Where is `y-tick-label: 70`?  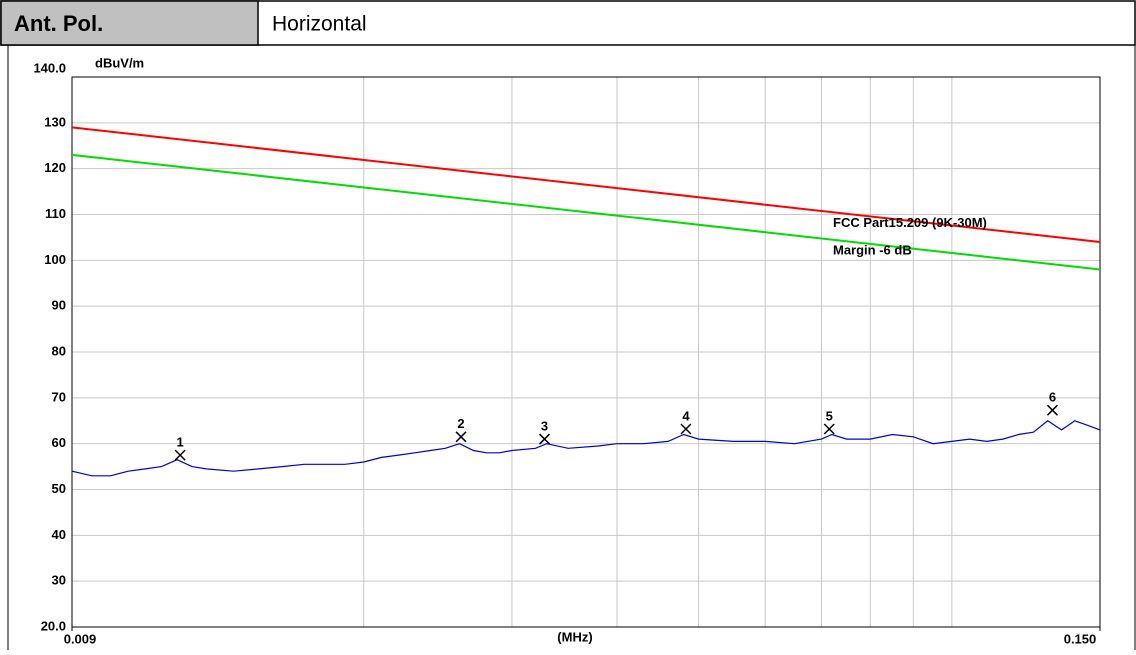
y-tick-label: 70 is located at coordinates (59, 396).